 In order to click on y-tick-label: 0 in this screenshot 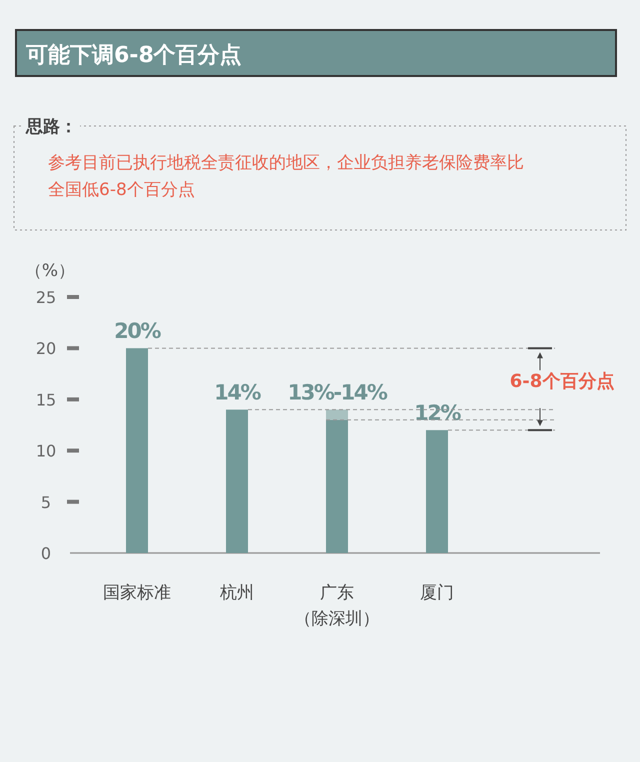, I will do `click(46, 553)`.